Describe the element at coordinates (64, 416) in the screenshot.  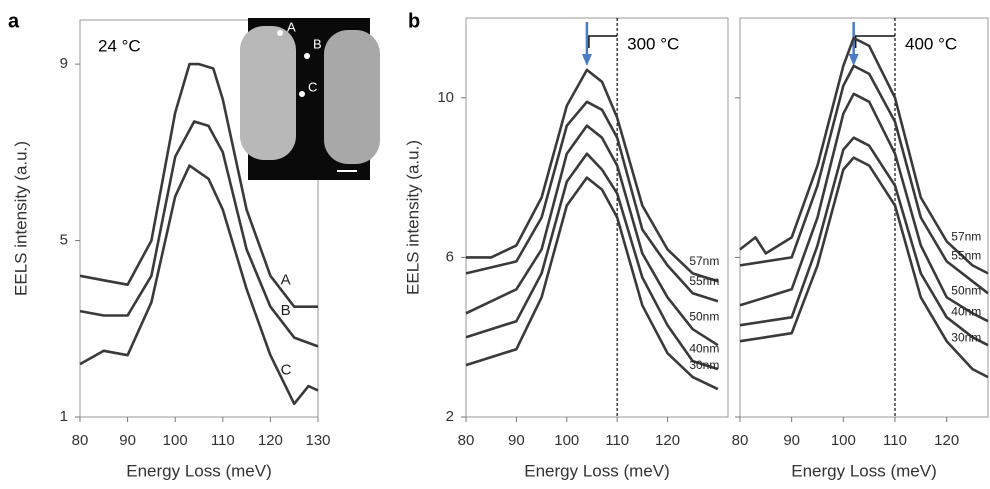
I see `y-tick-label: 1` at that location.